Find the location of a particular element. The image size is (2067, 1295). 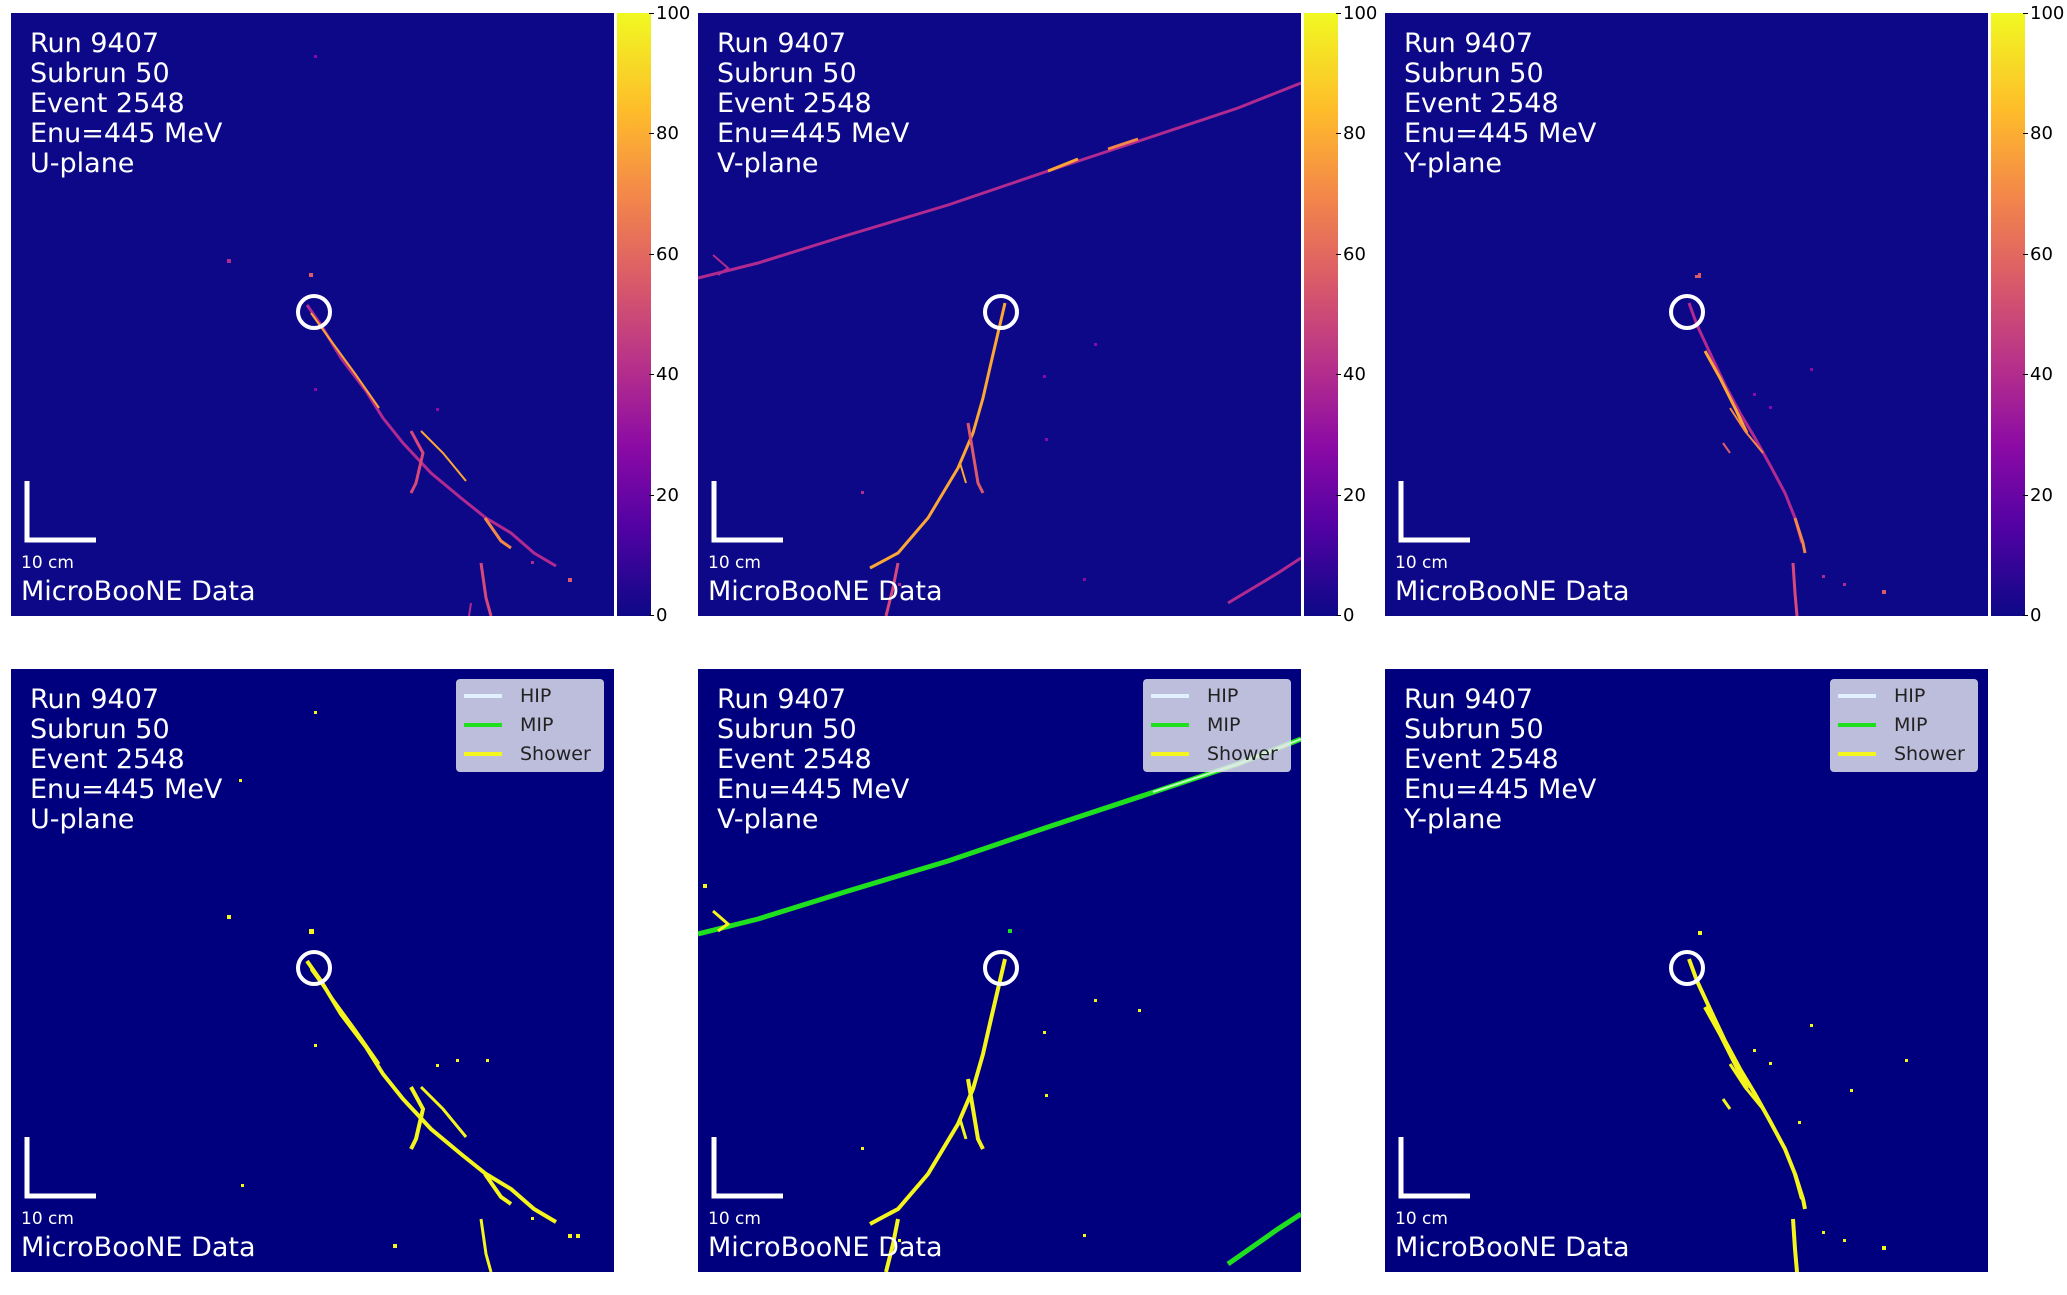

u-plane-segmentation-tracks is located at coordinates (403, 991).